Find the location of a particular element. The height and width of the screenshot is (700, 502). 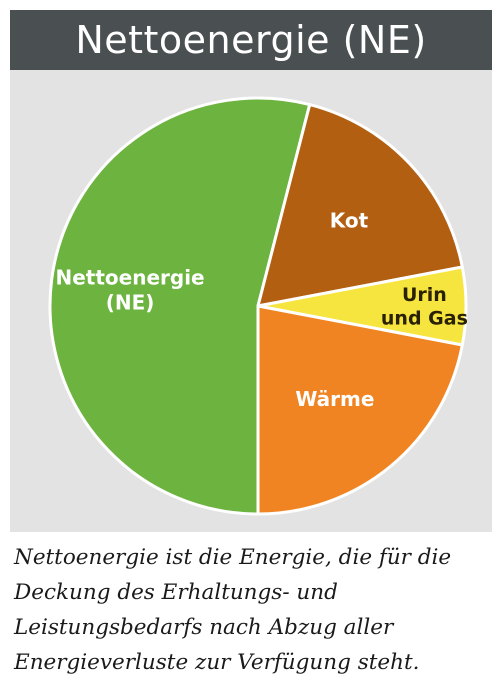

pie-label-2: Urin und Gas is located at coordinates (424, 307).